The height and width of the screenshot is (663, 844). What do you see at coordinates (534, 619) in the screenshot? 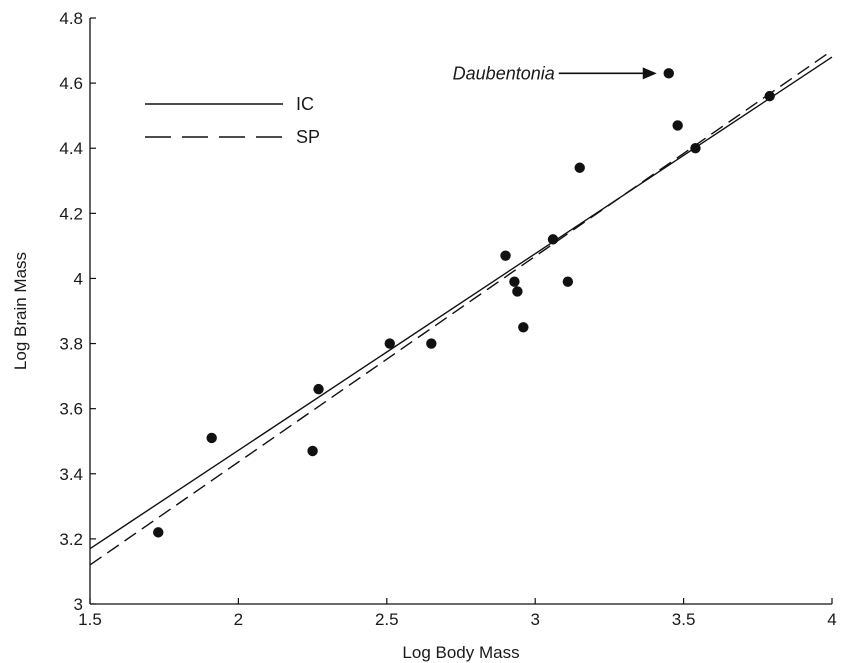
I see `x-tick-label: 3` at bounding box center [534, 619].